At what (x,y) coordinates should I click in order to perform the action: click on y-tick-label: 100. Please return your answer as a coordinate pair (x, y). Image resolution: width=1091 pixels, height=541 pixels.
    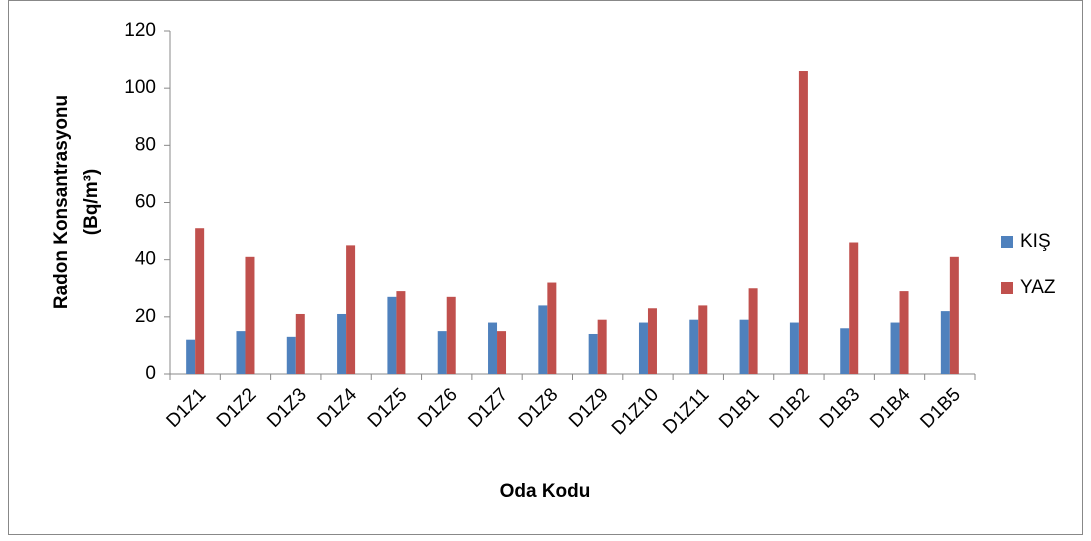
    Looking at the image, I should click on (140, 87).